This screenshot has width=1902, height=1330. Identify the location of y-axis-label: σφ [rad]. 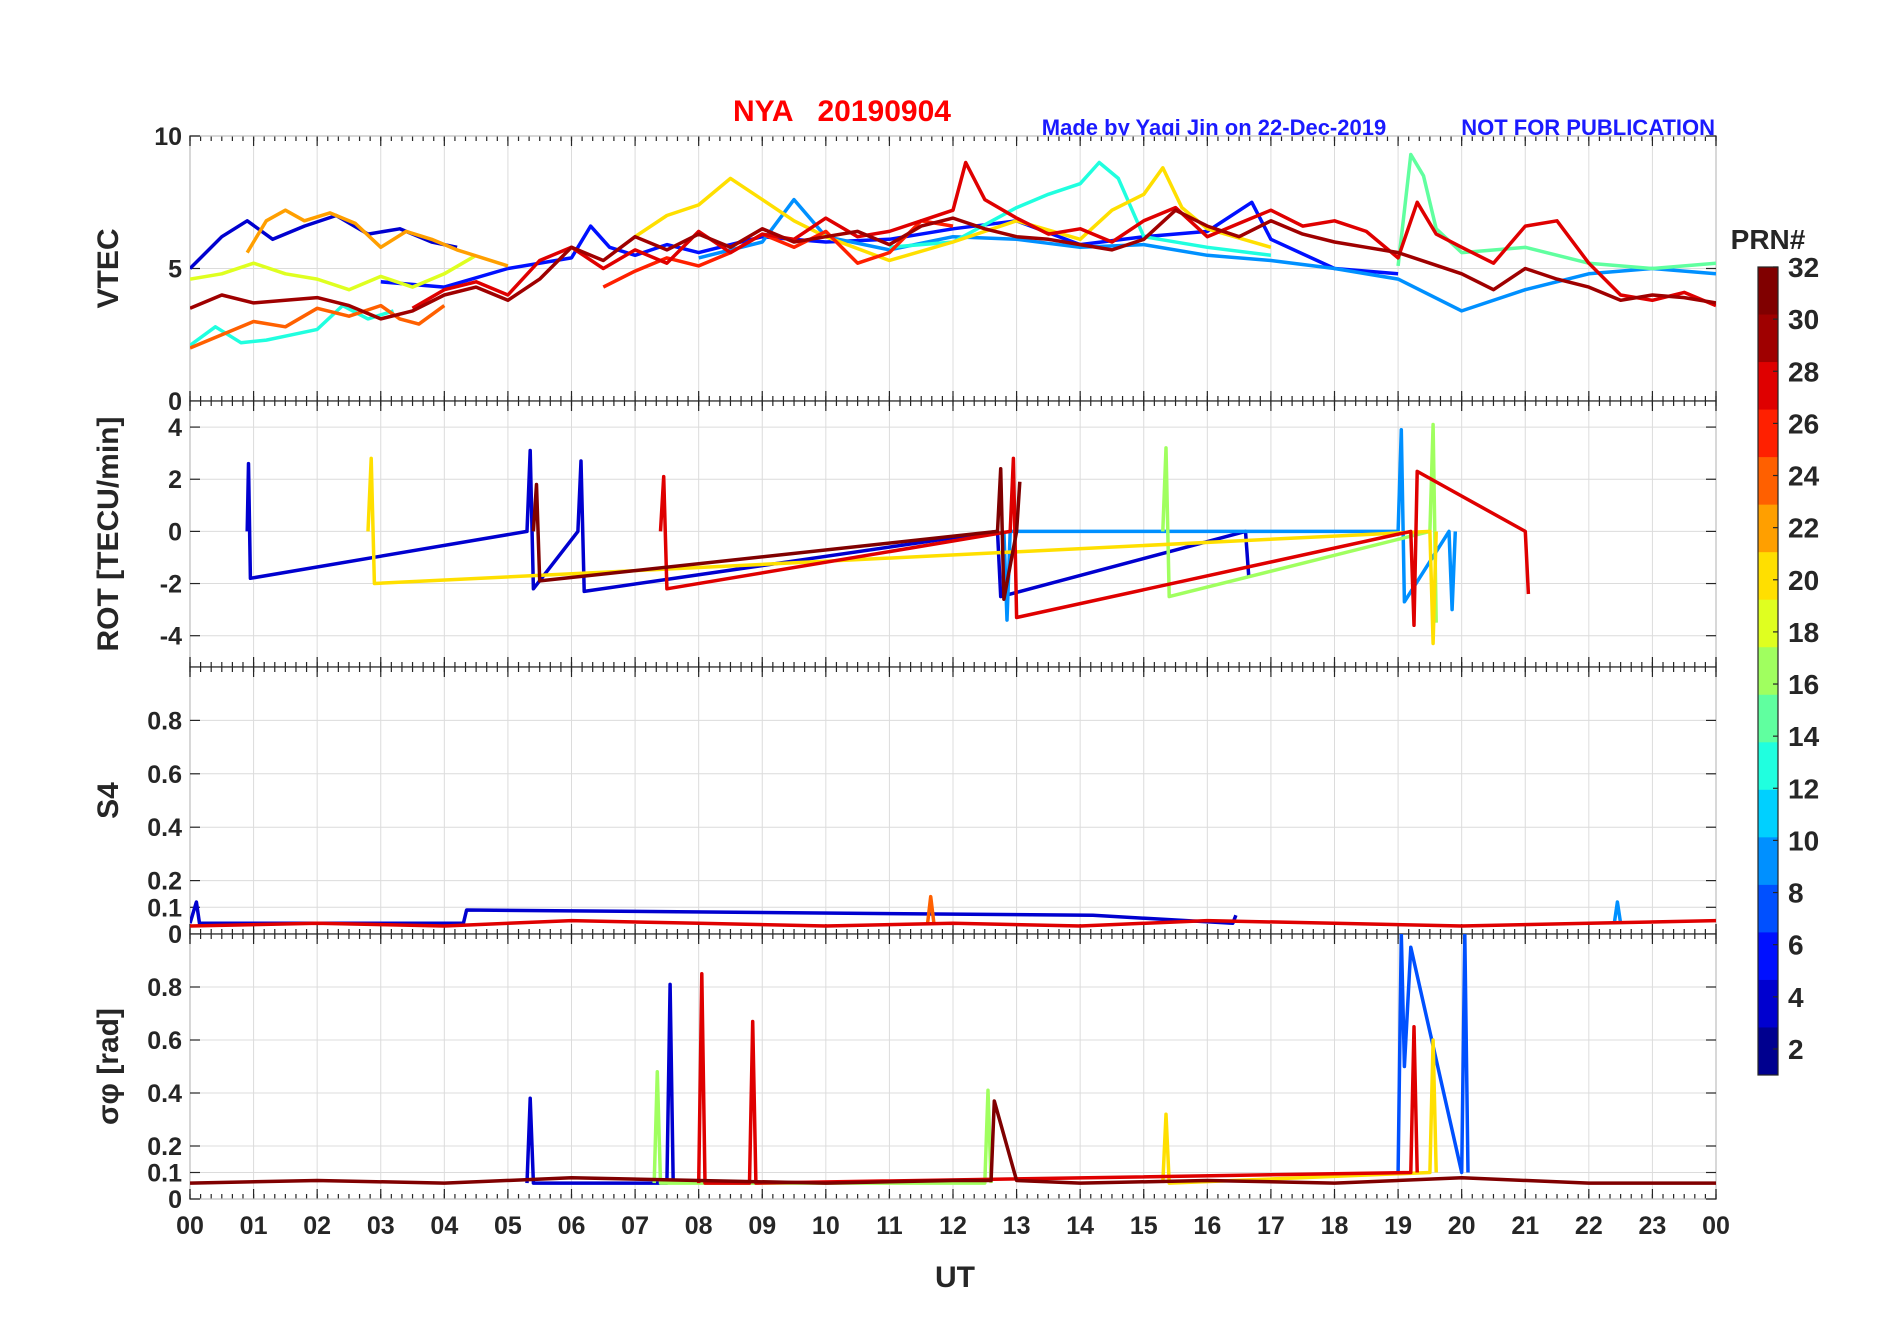
(108, 1066).